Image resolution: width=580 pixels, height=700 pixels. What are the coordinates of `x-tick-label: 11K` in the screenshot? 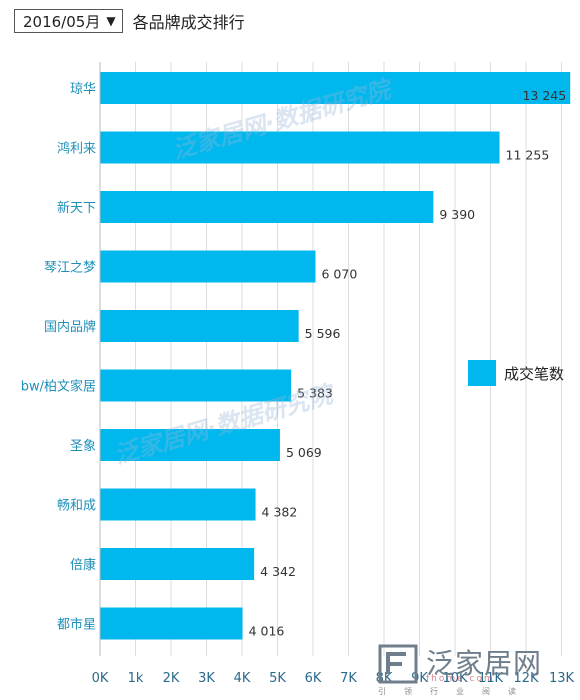 It's located at (491, 678).